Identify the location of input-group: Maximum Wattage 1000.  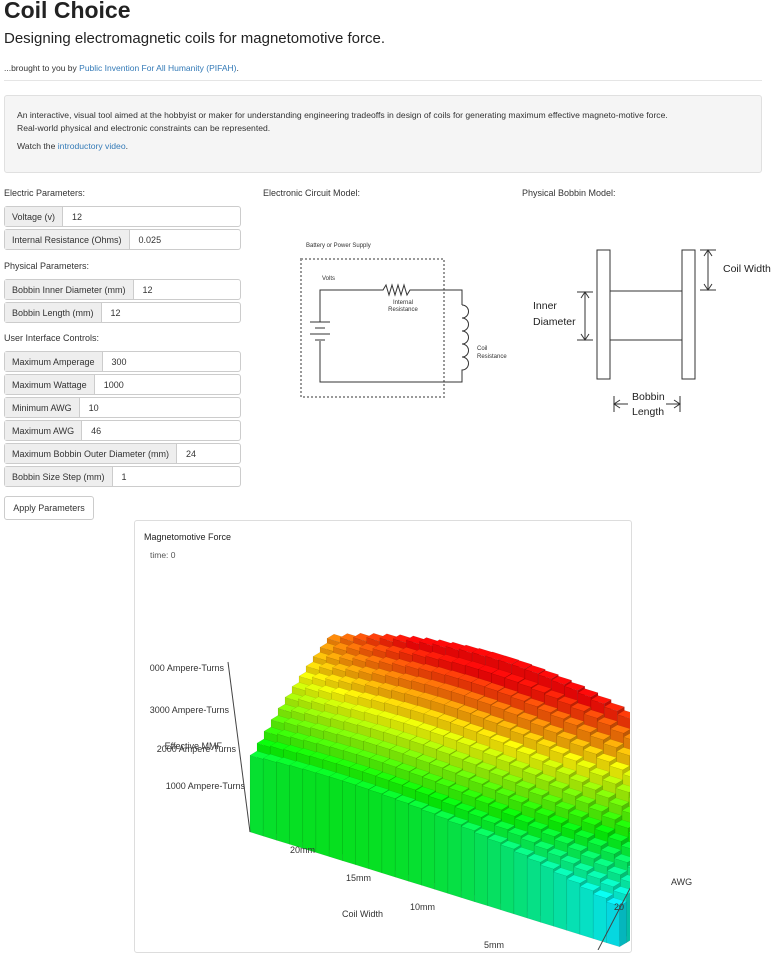
(122, 384).